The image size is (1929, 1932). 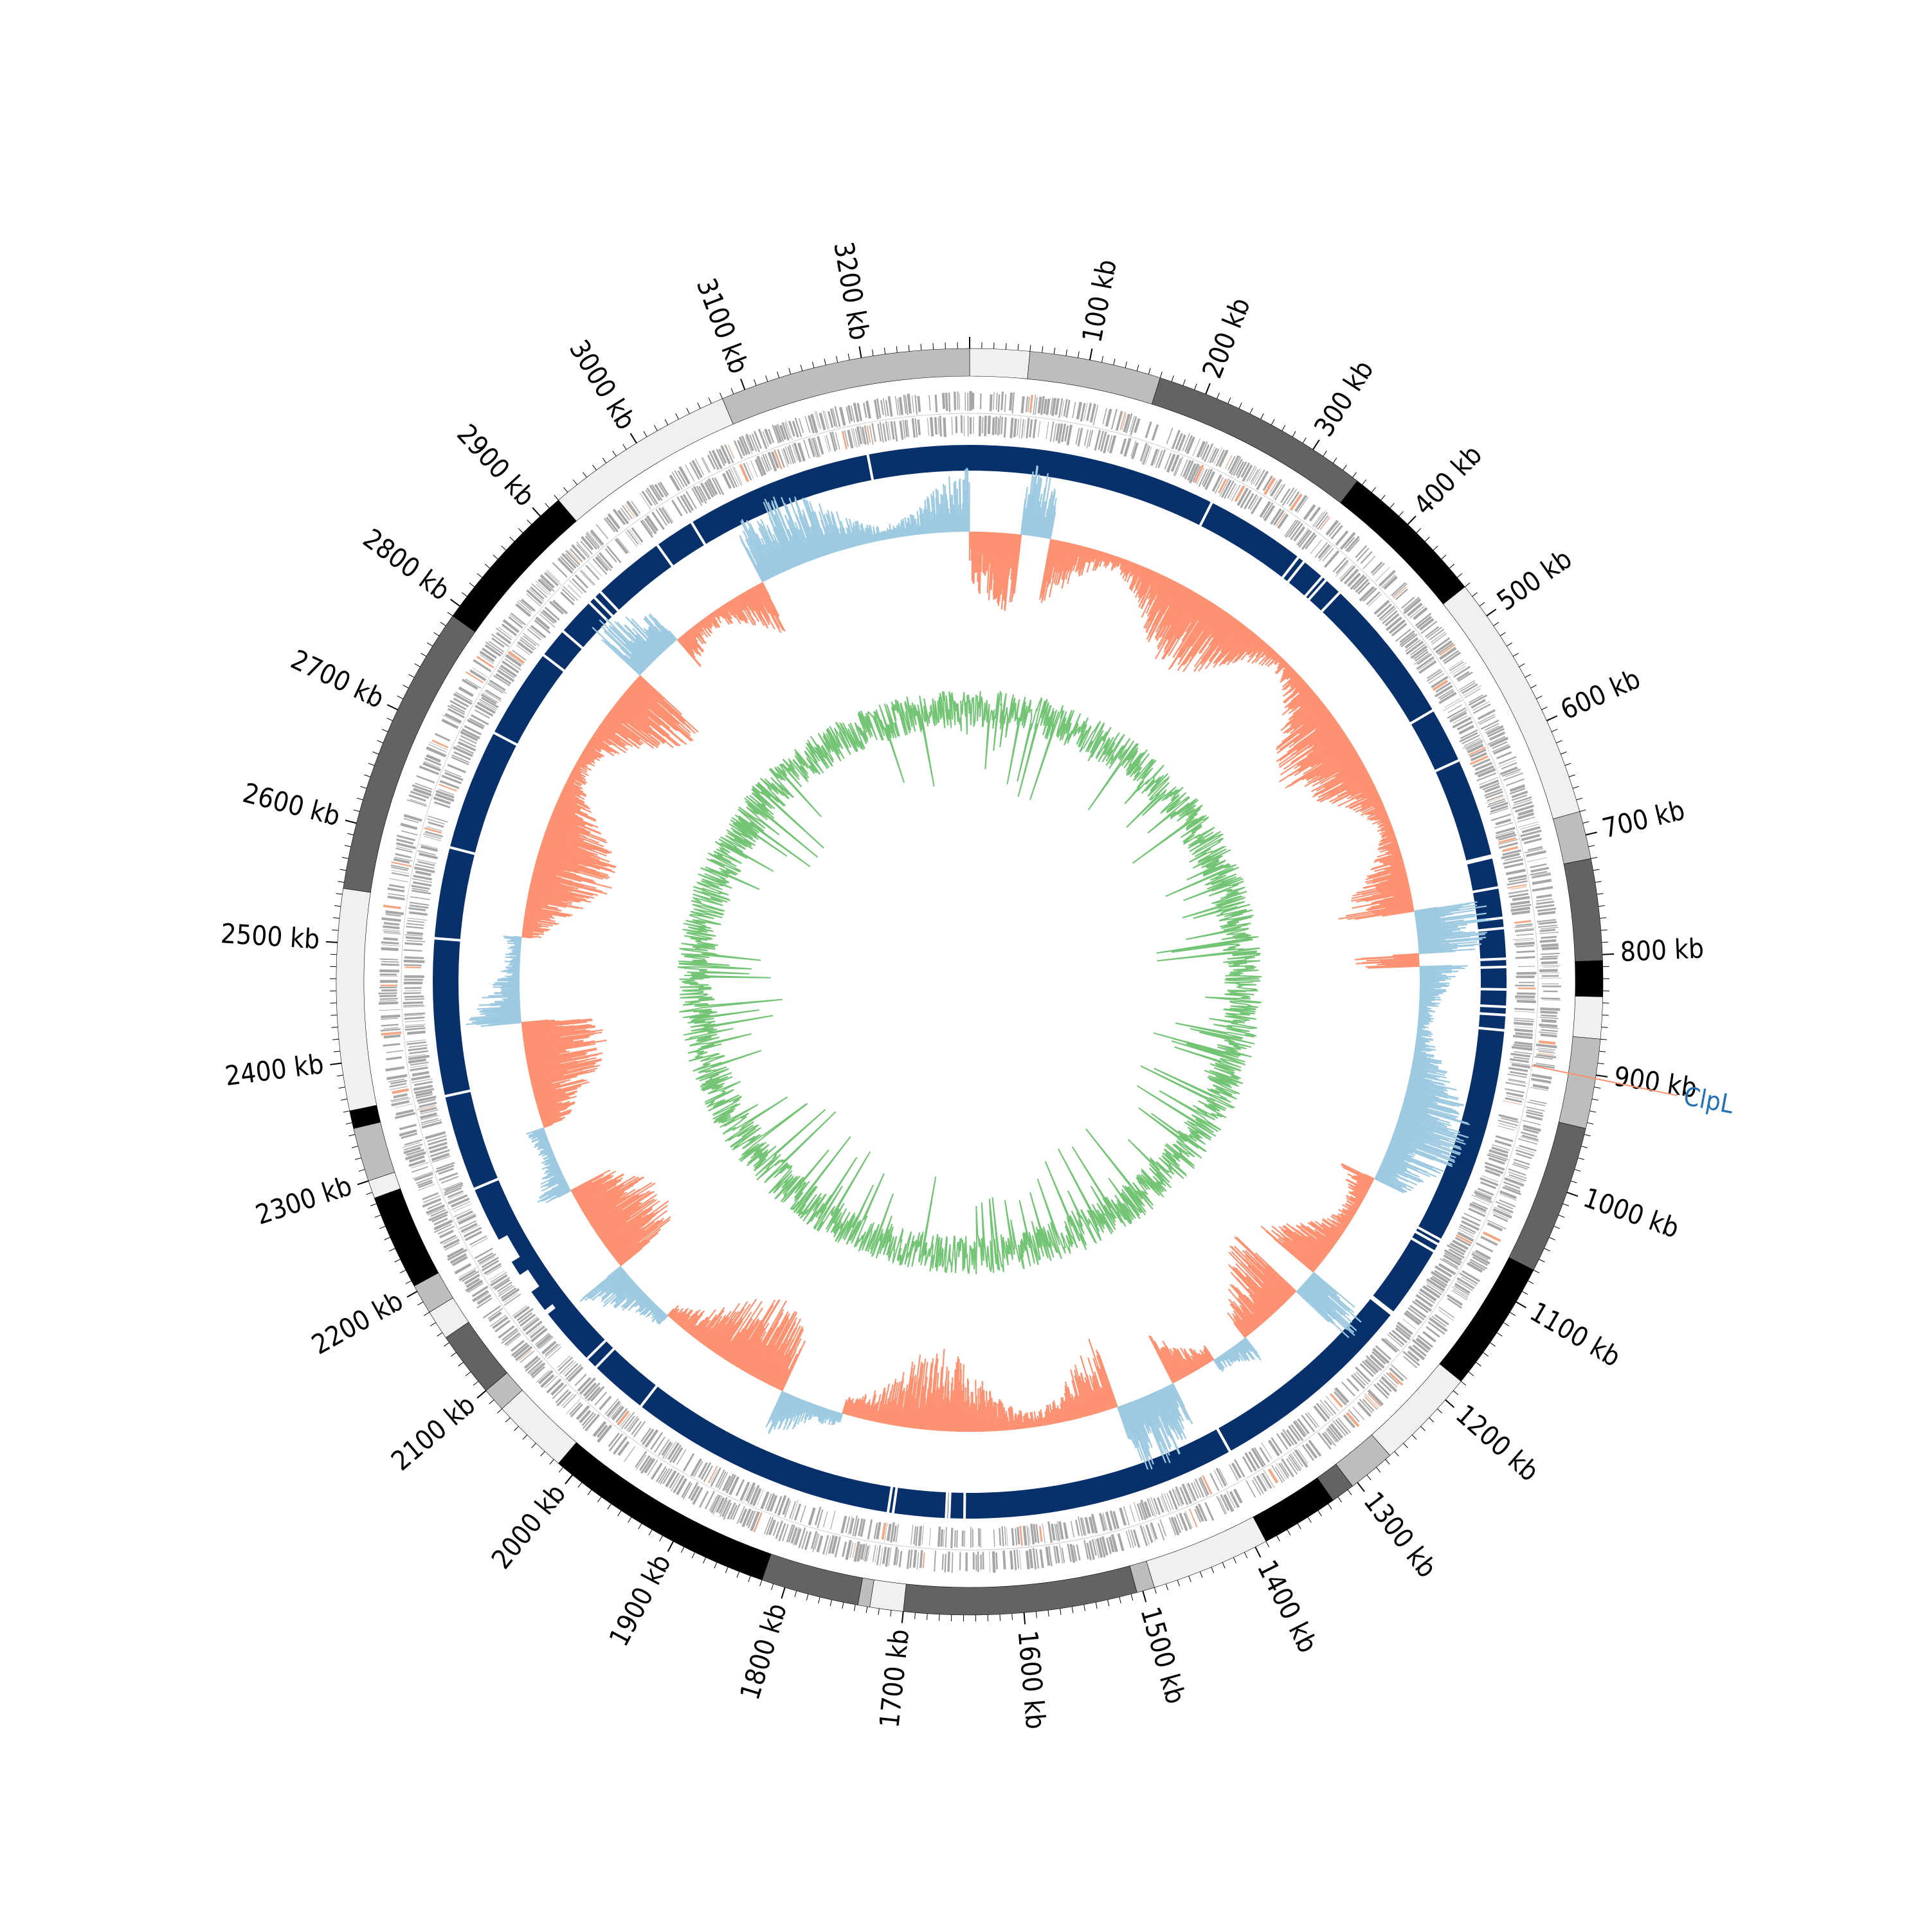 I want to click on tick-label: 1500 kb, so click(x=1162, y=1655).